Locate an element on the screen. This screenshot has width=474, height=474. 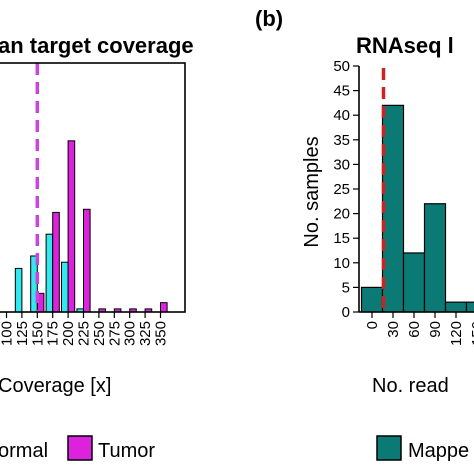
y-tick-label: 15 is located at coordinates (341, 238).